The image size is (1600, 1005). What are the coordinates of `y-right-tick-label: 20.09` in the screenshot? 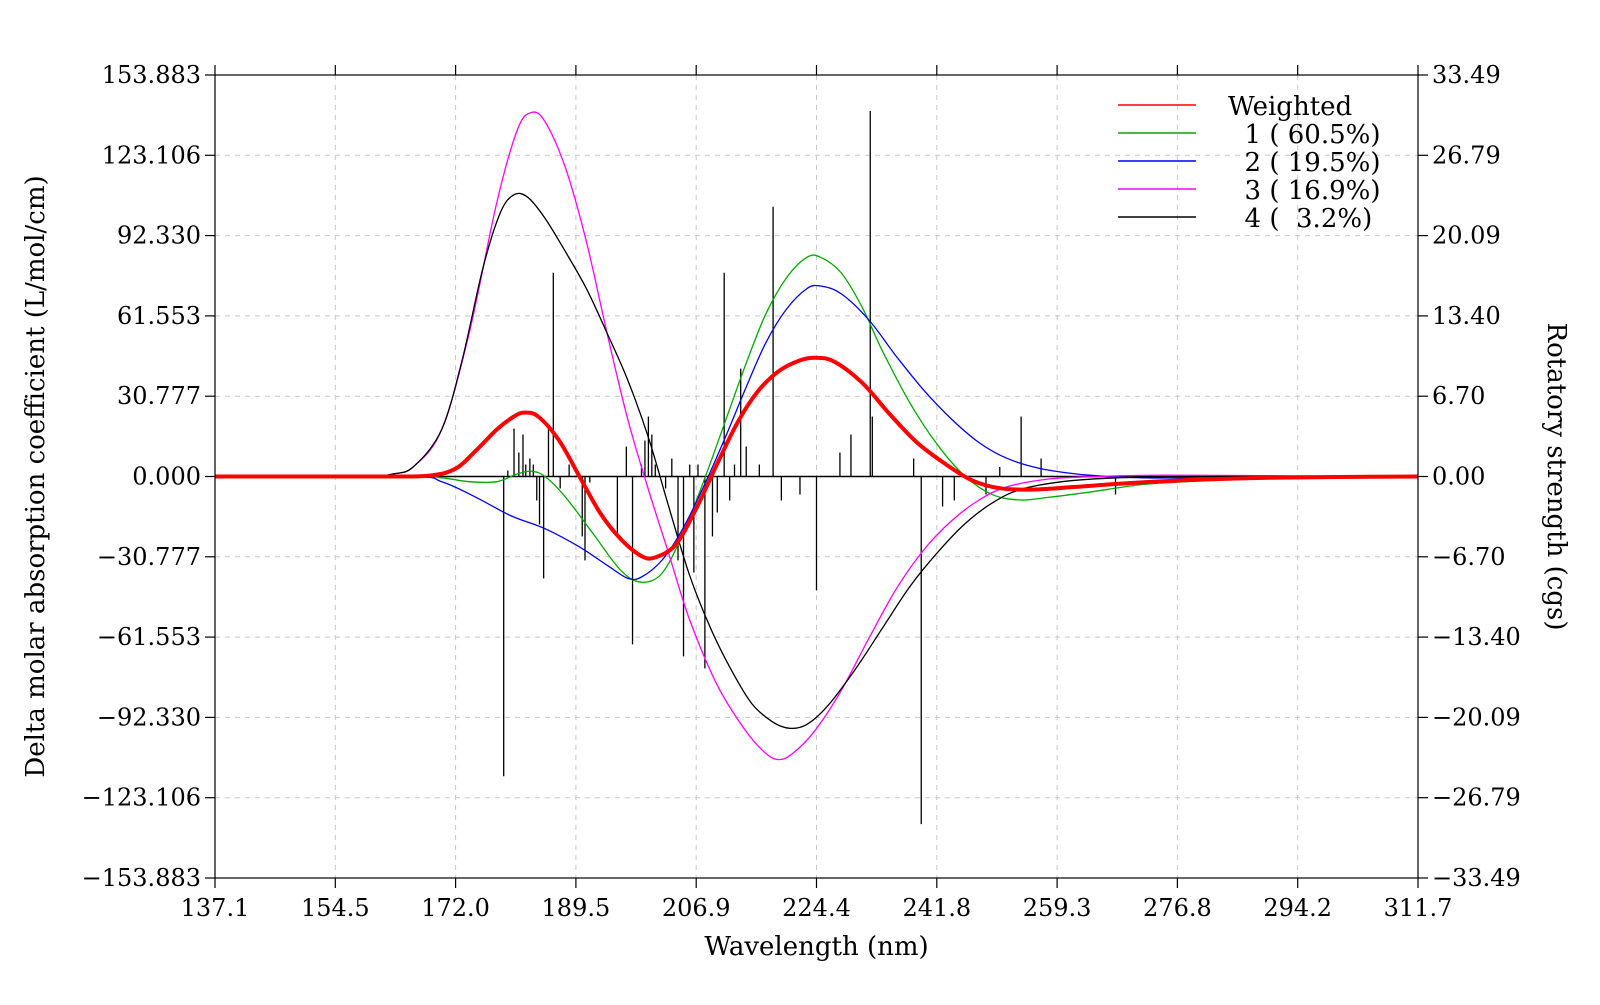 It's located at (1466, 236).